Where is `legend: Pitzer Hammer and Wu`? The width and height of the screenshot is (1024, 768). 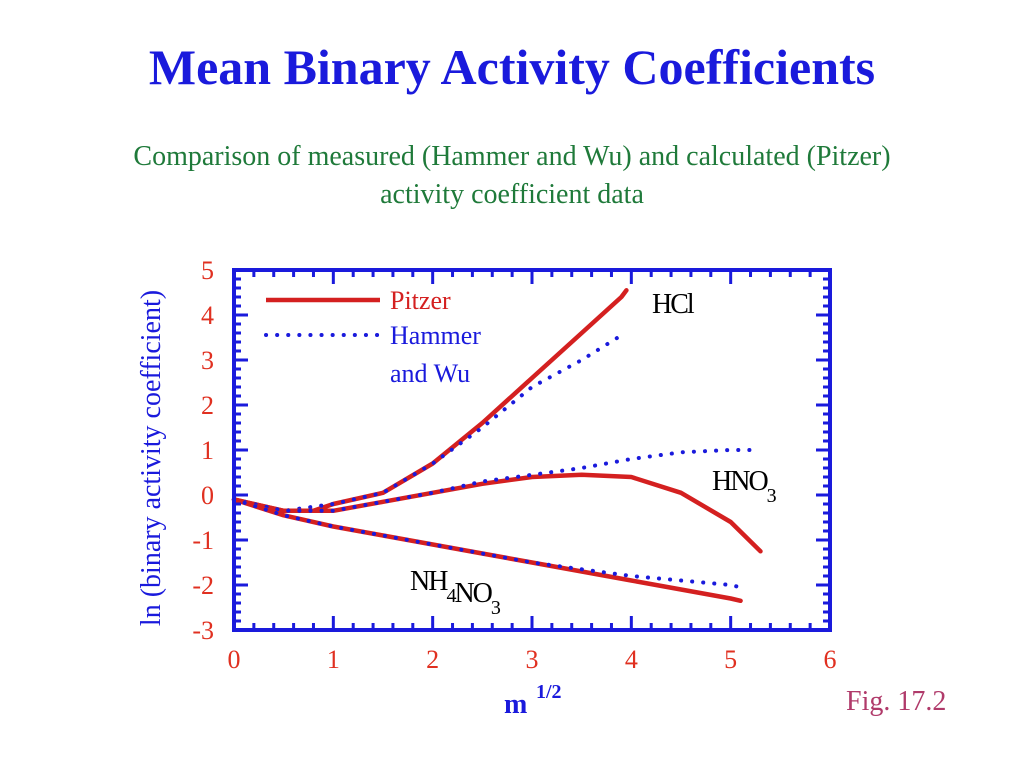 legend: Pitzer Hammer and Wu is located at coordinates (372, 337).